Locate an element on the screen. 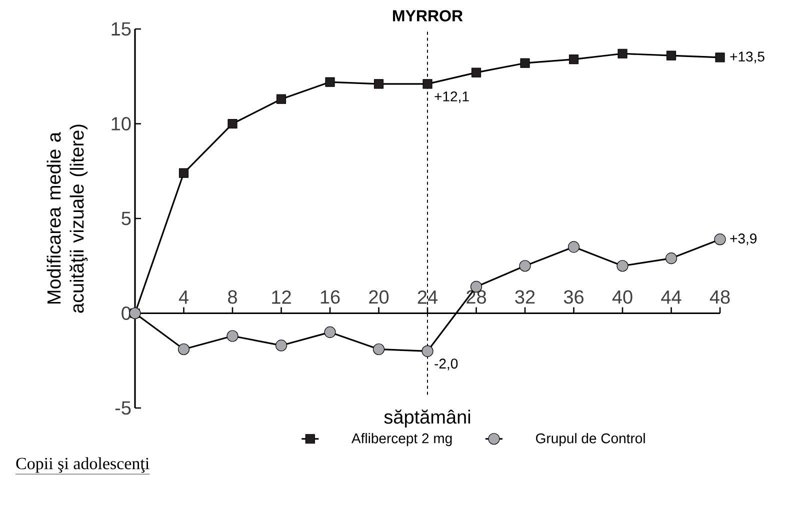 This screenshot has height=508, width=786. y-tick-label: 5 is located at coordinates (126, 219).